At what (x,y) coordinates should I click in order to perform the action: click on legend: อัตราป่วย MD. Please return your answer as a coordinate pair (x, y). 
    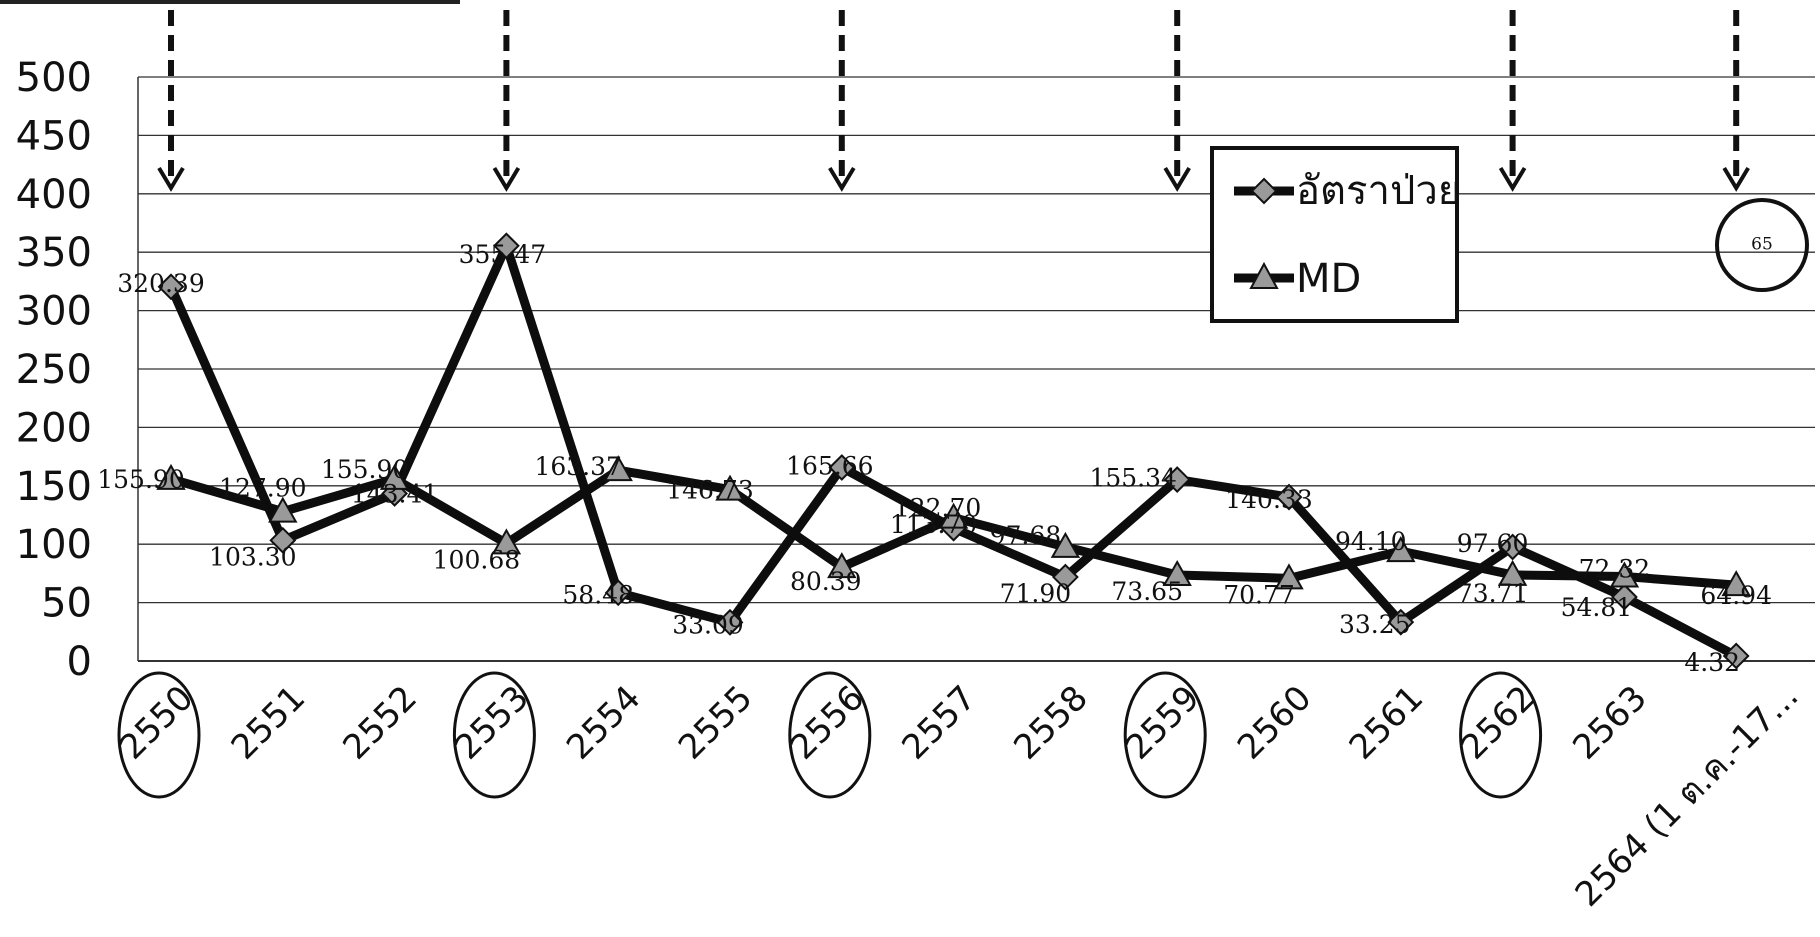
    Looking at the image, I should click on (1335, 234).